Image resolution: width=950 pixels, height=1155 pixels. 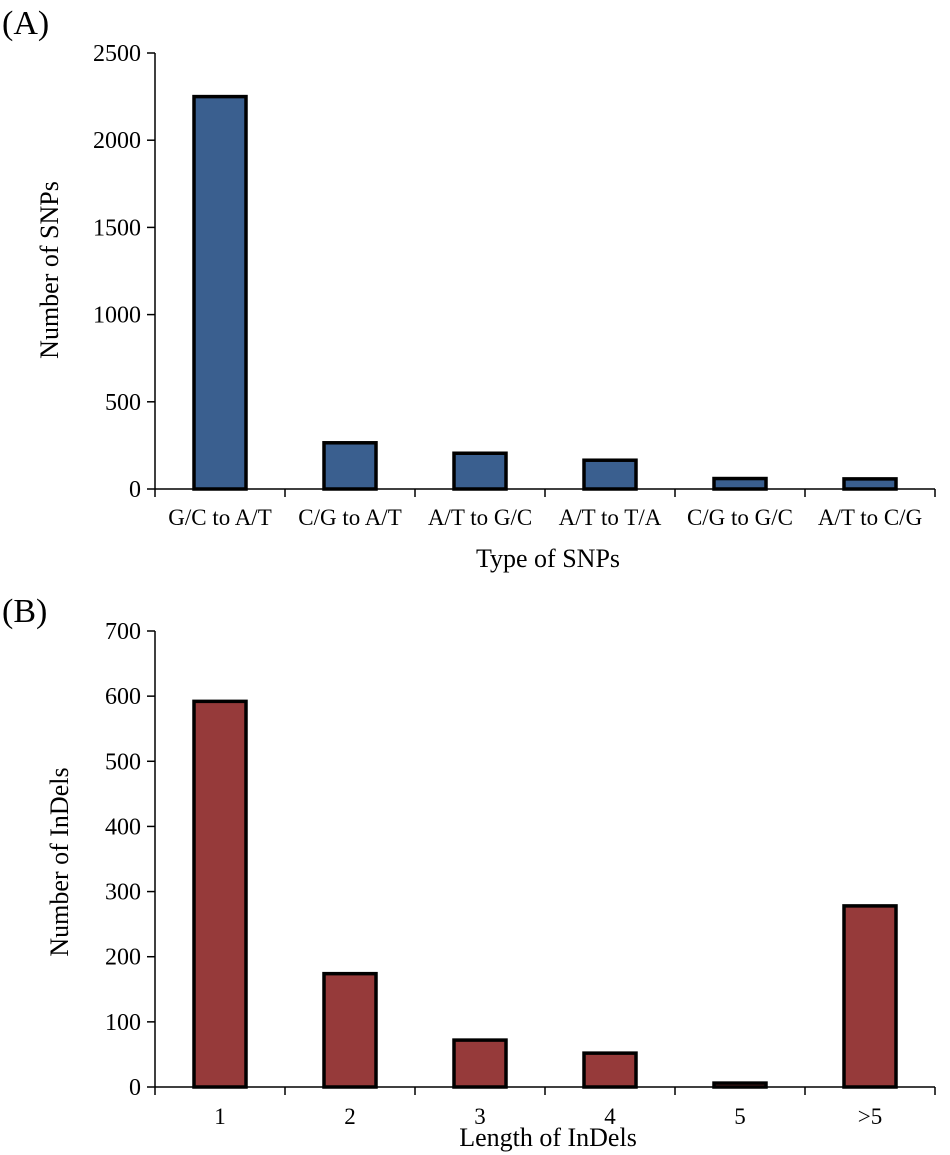 What do you see at coordinates (49, 270) in the screenshot?
I see `y-axis-title-a: Number of SNPs` at bounding box center [49, 270].